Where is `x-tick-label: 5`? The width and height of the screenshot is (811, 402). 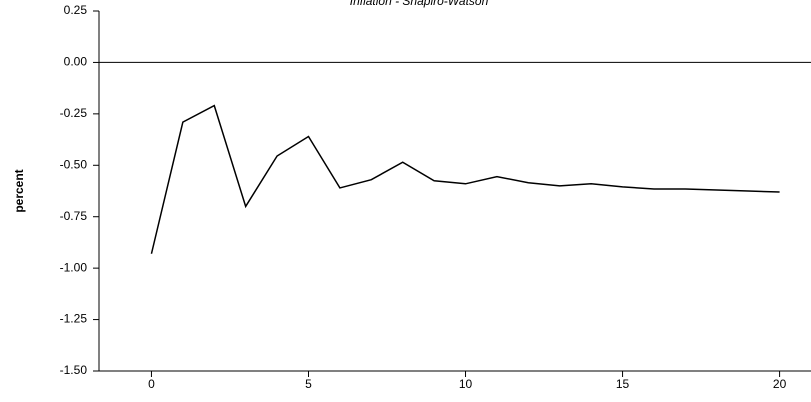 x-tick-label: 5 is located at coordinates (308, 384).